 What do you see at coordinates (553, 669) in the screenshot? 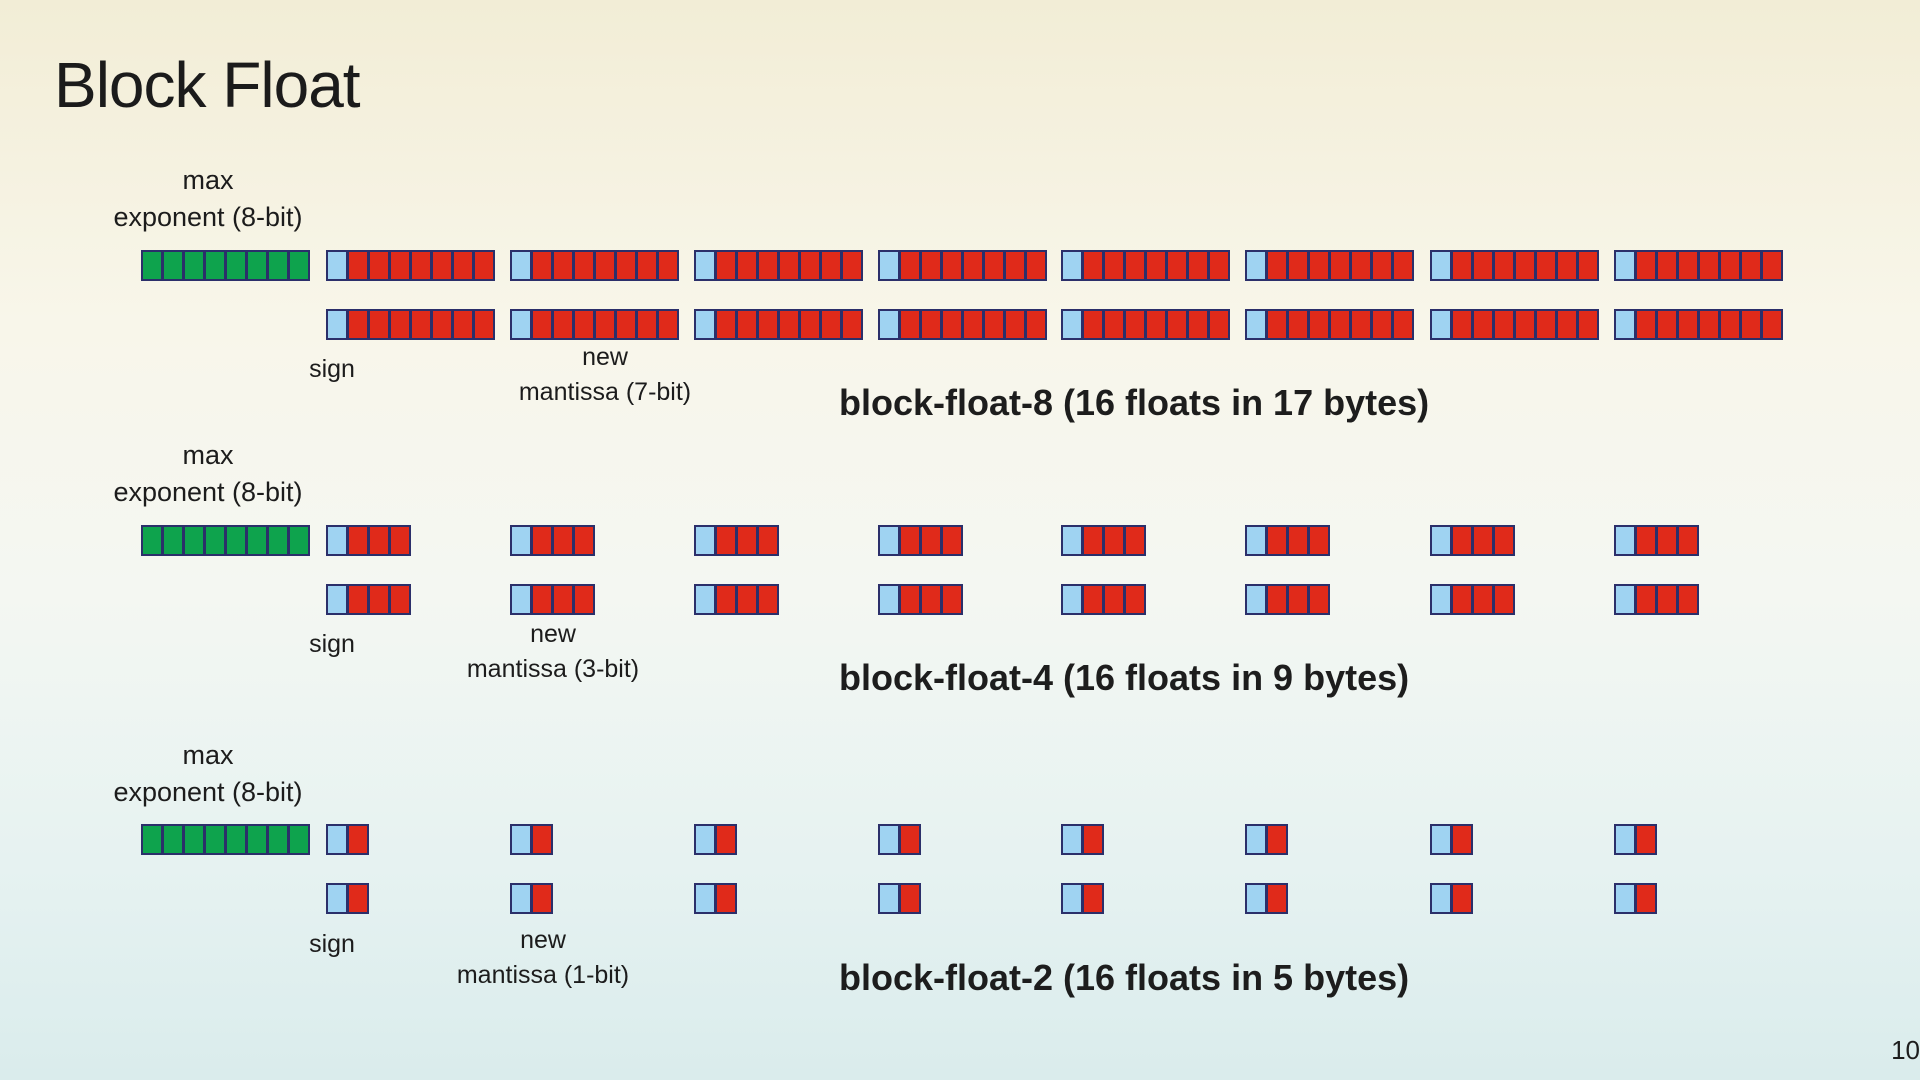
I see `mantissa-label-2-line2: mantissa (3-bit)` at bounding box center [553, 669].